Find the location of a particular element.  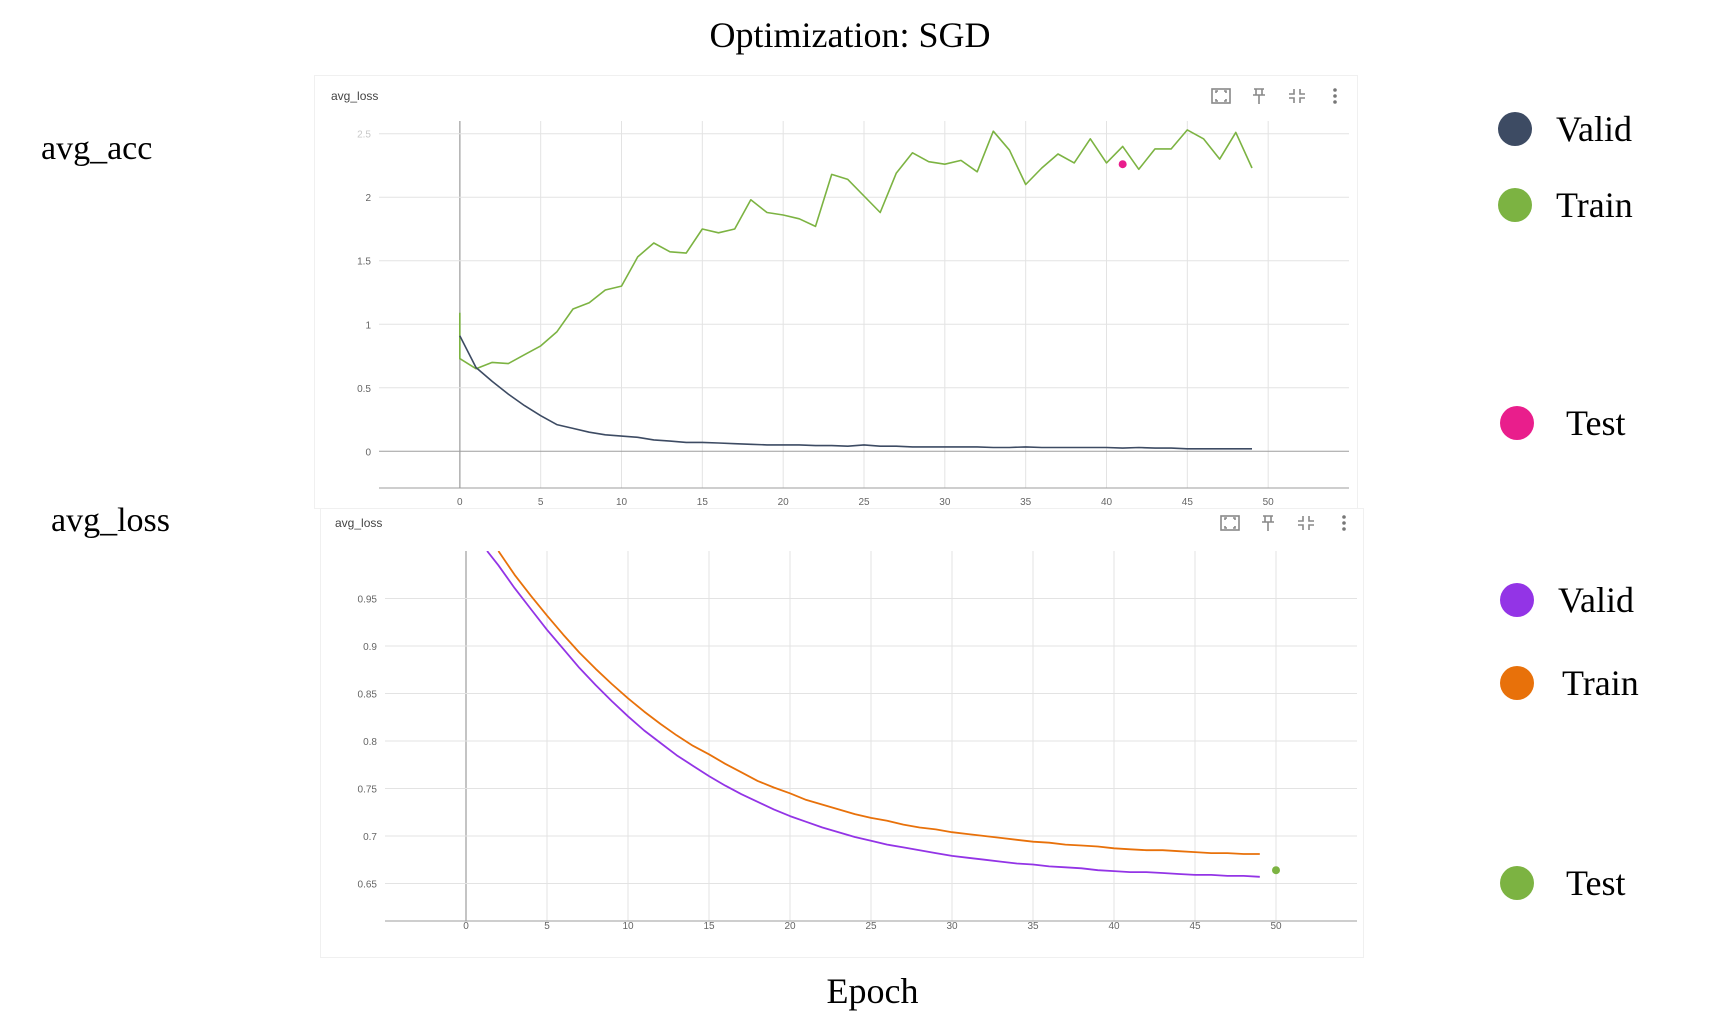

y-tick-label: 1 is located at coordinates (368, 325).